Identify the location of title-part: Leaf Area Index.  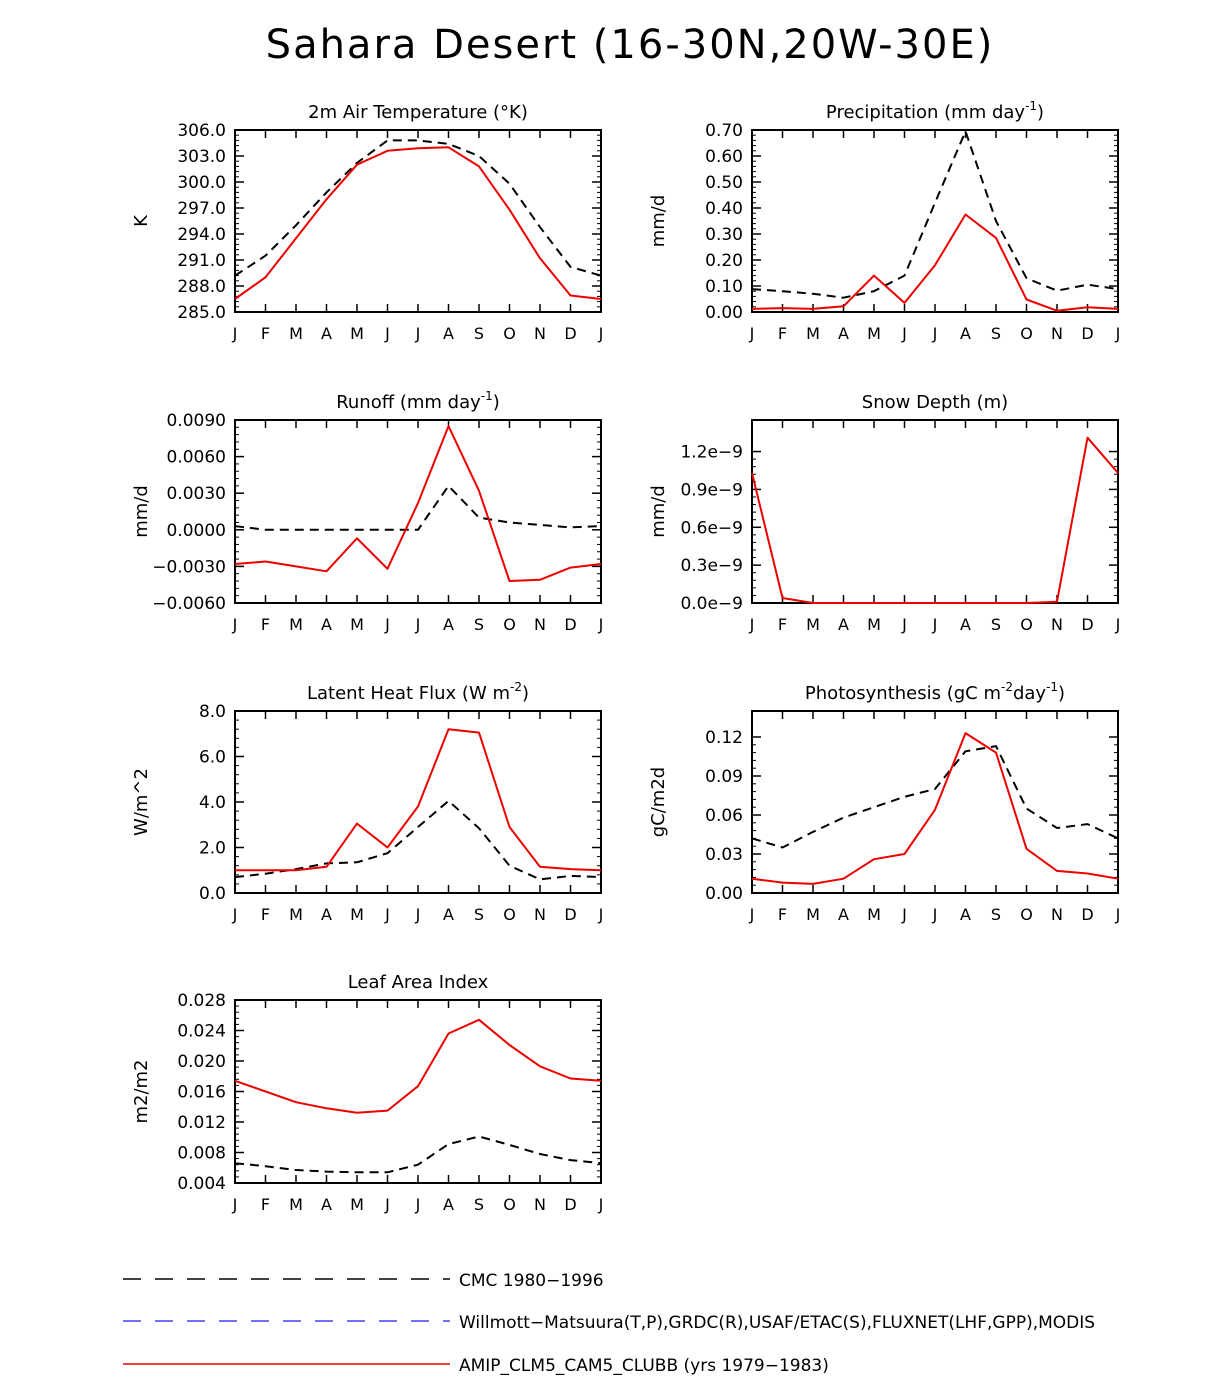
(418, 982).